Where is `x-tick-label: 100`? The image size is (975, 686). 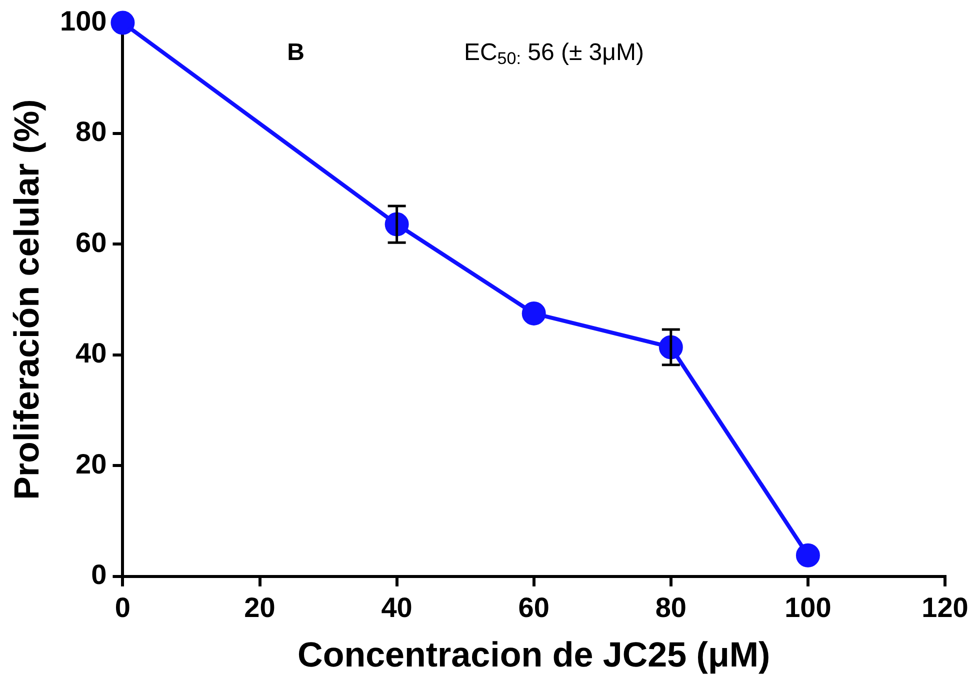
x-tick-label: 100 is located at coordinates (808, 607).